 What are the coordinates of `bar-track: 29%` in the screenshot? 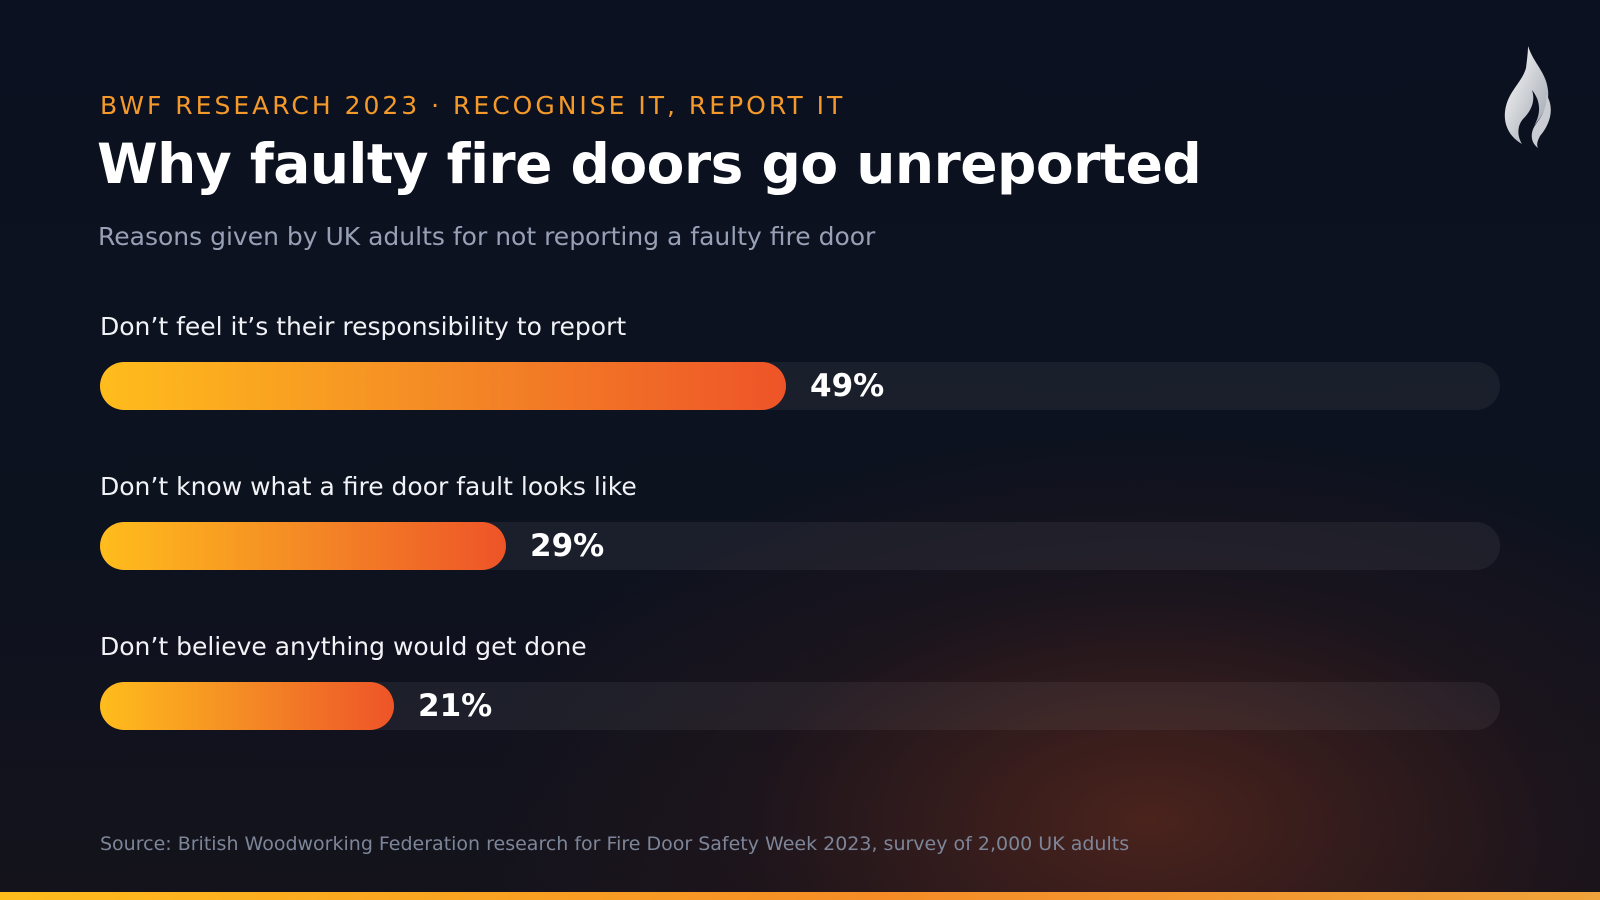 It's located at (800, 546).